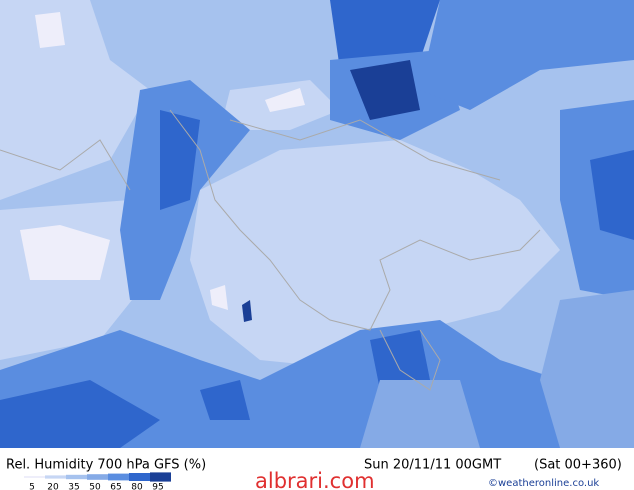 The image size is (634, 490). What do you see at coordinates (106, 465) in the screenshot?
I see `map-title: Rel. Humidity 700 hPa GFS (%)` at bounding box center [106, 465].